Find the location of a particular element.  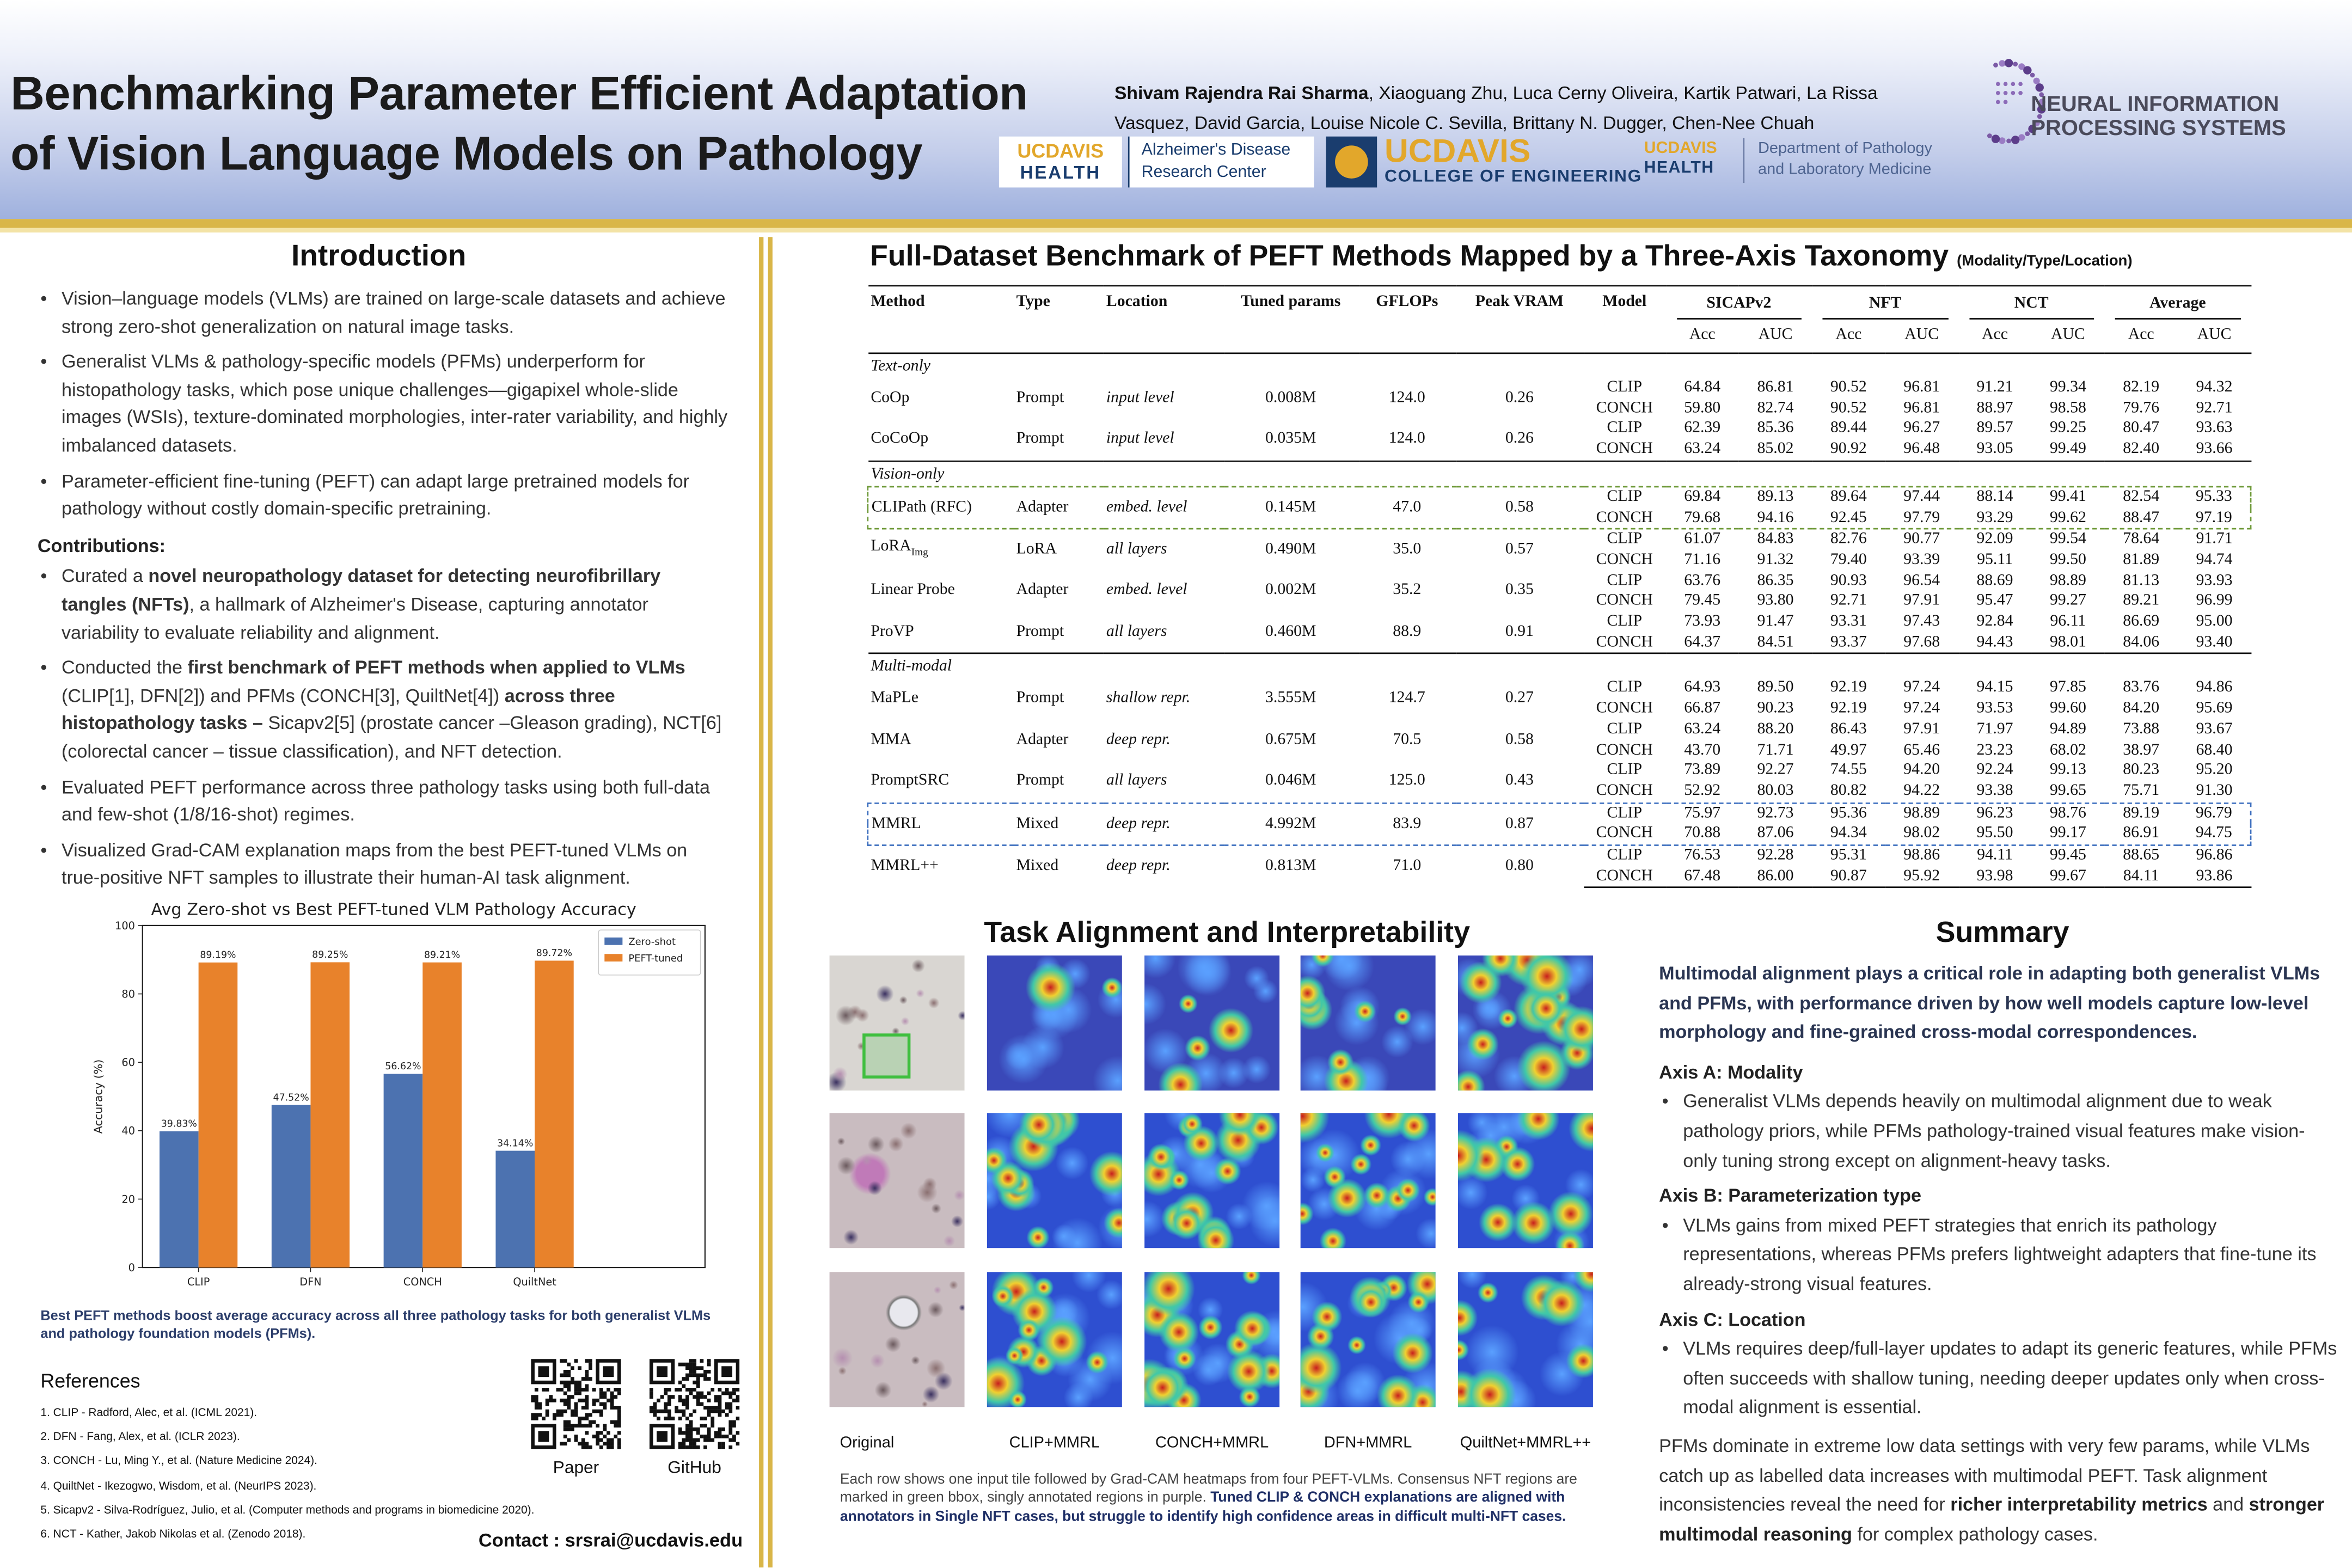

result-value: 38.97 is located at coordinates (2141, 749).